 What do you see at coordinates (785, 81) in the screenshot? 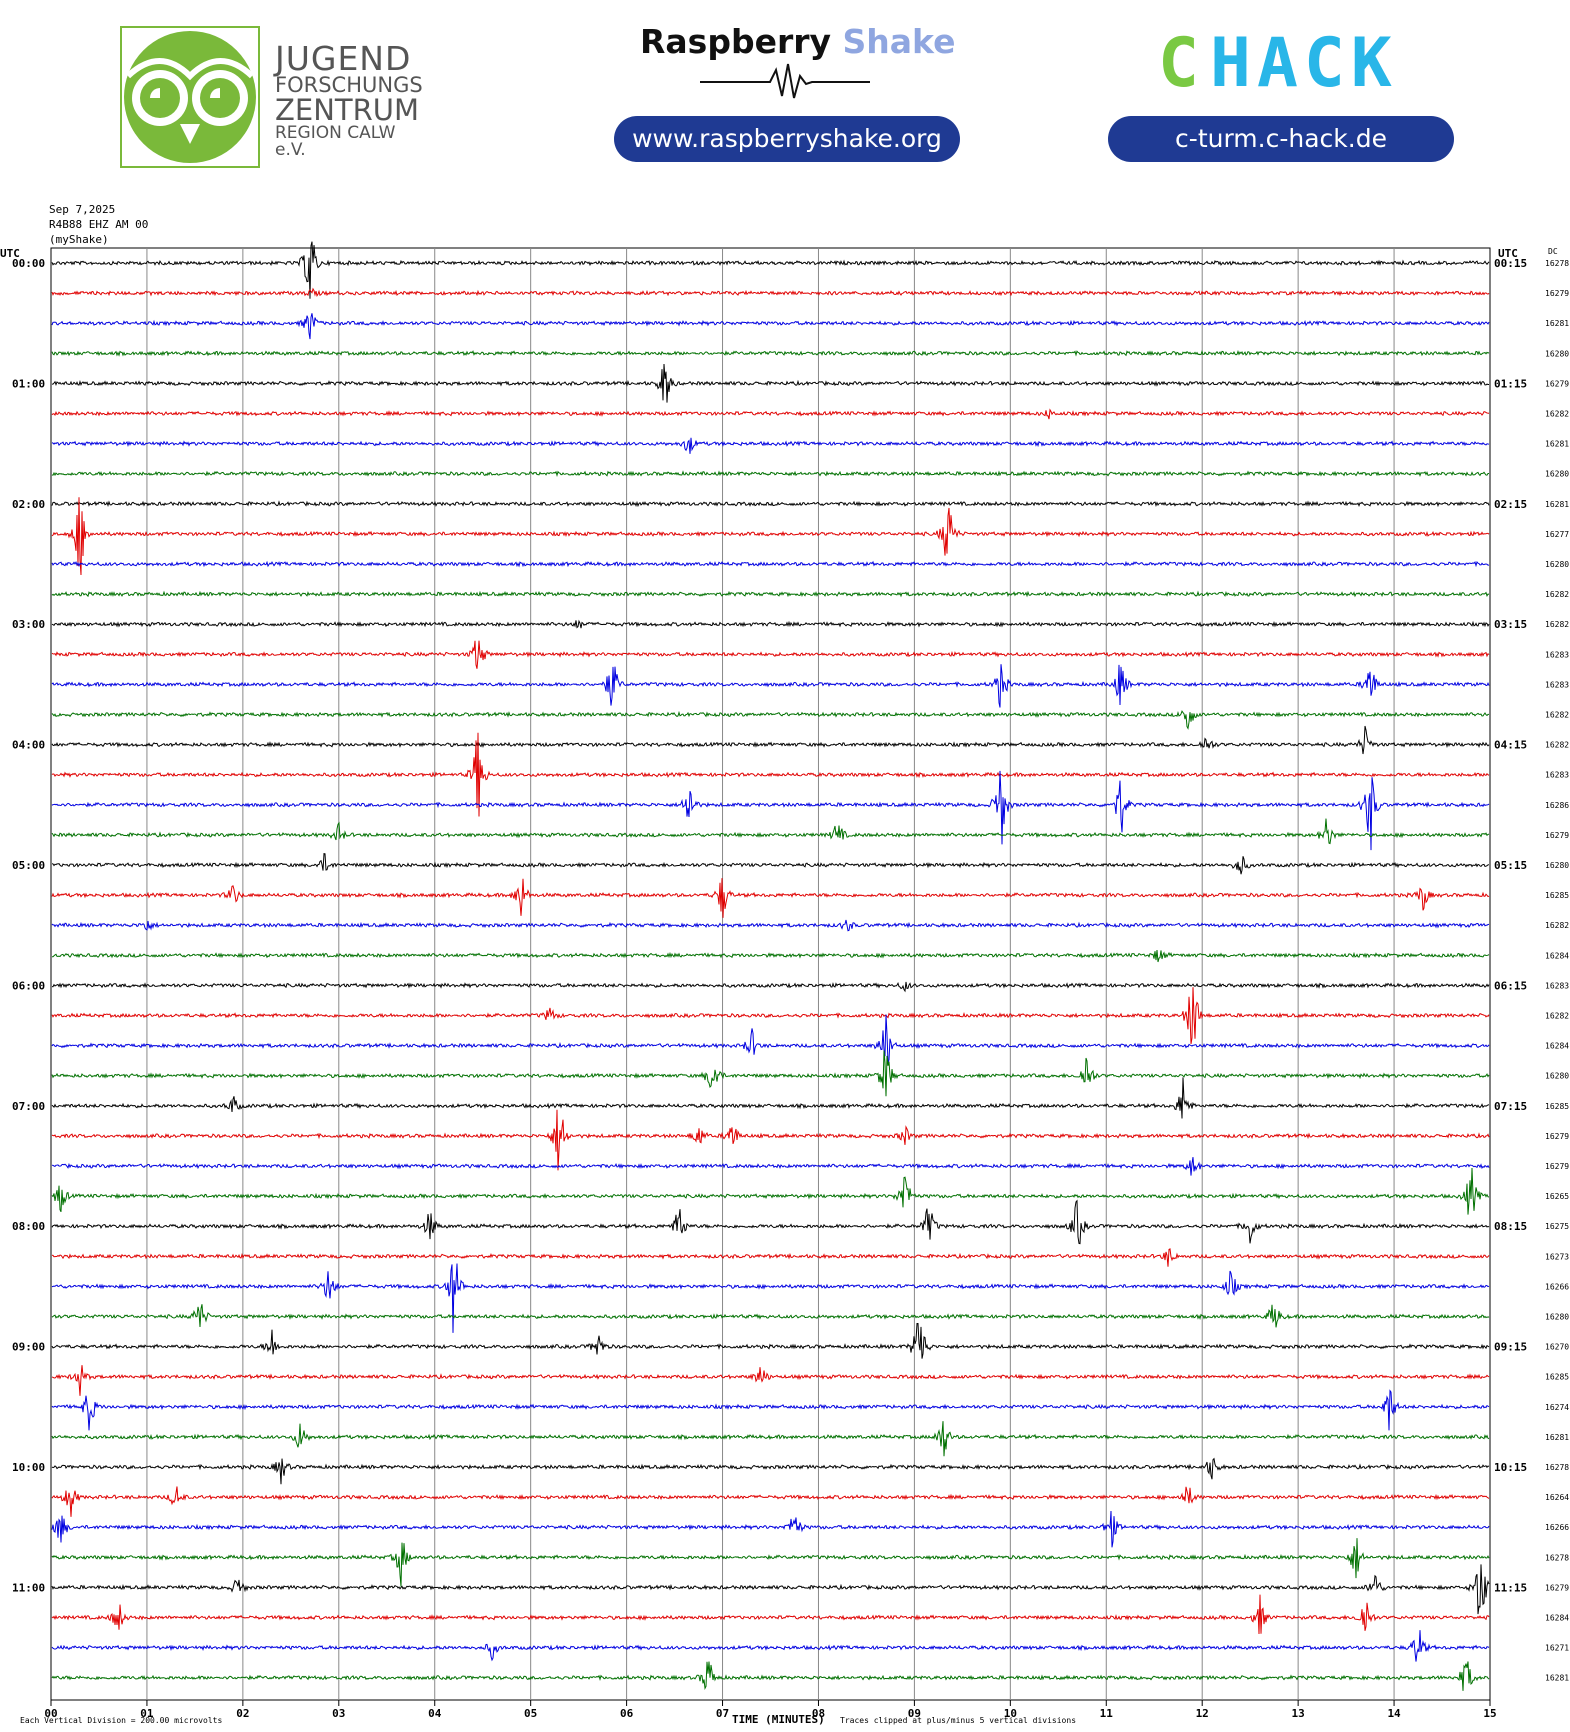
I see `seismic-wave-icon` at bounding box center [785, 81].